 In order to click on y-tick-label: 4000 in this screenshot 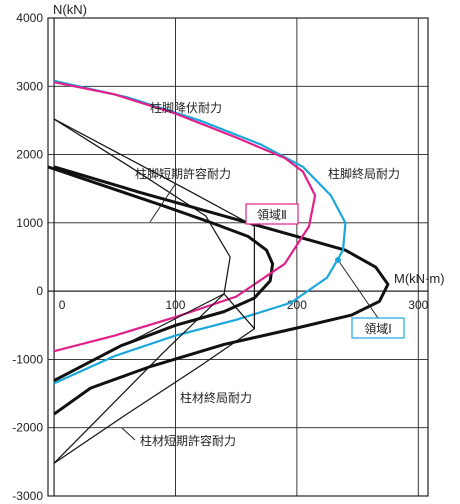, I will do `click(29, 18)`.